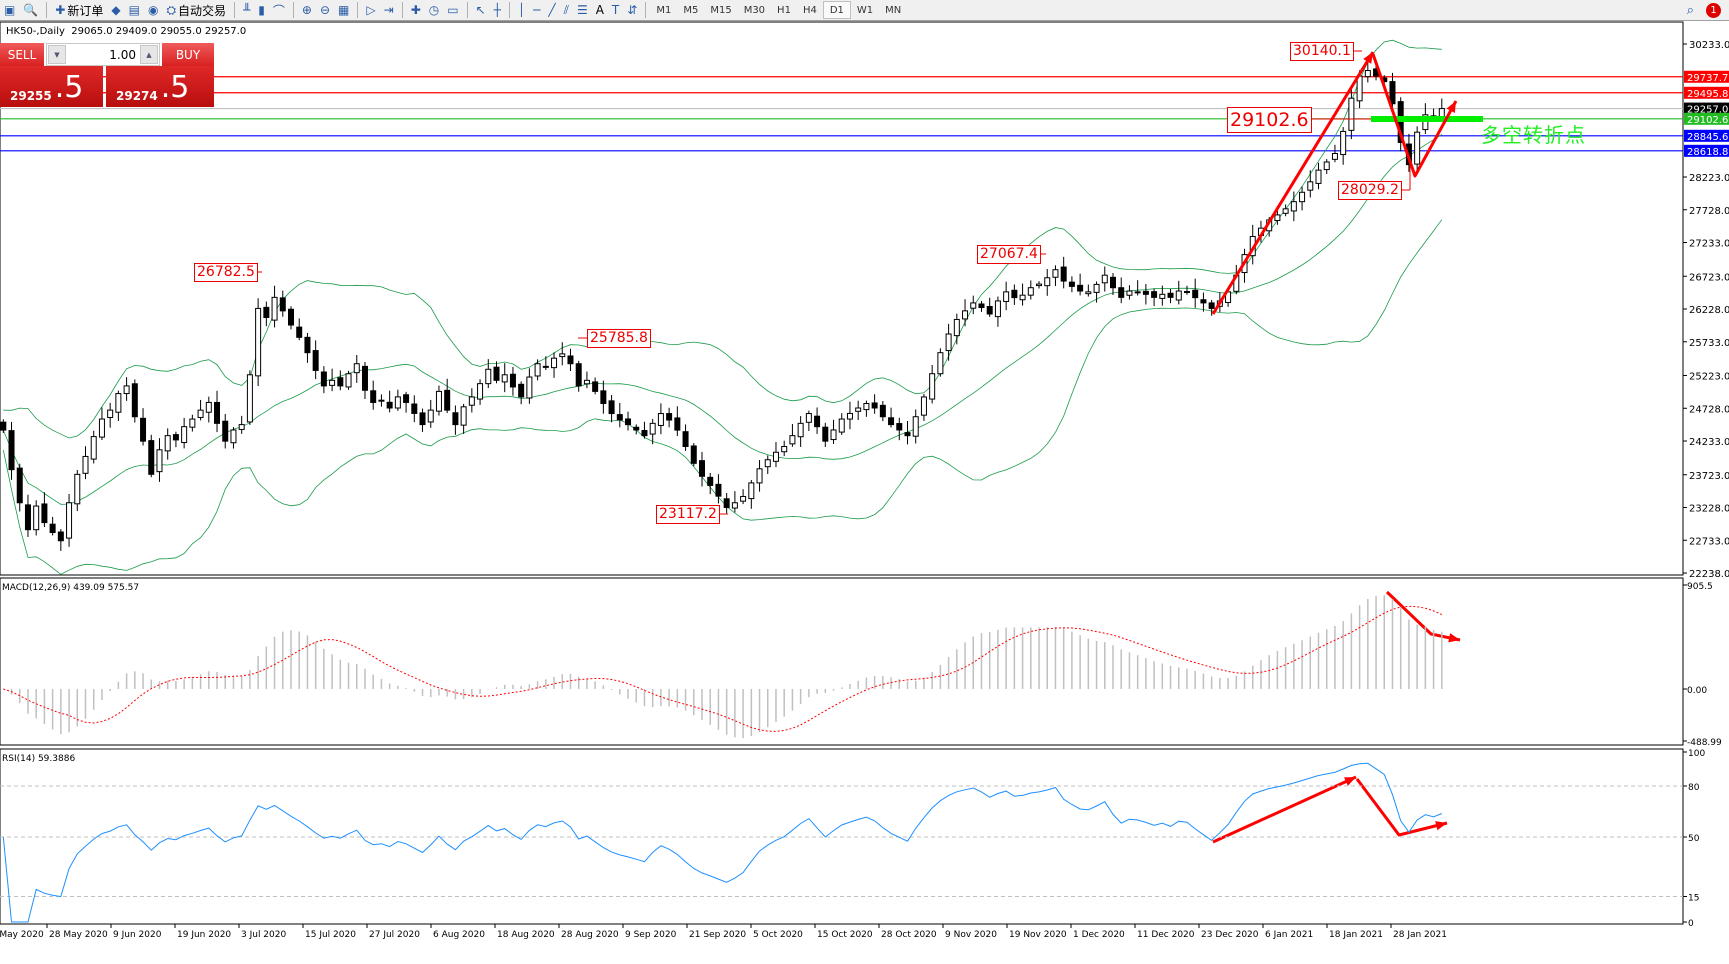 The image size is (1729, 964). Describe the element at coordinates (723, 668) in the screenshot. I see `macd-signal-line` at that location.